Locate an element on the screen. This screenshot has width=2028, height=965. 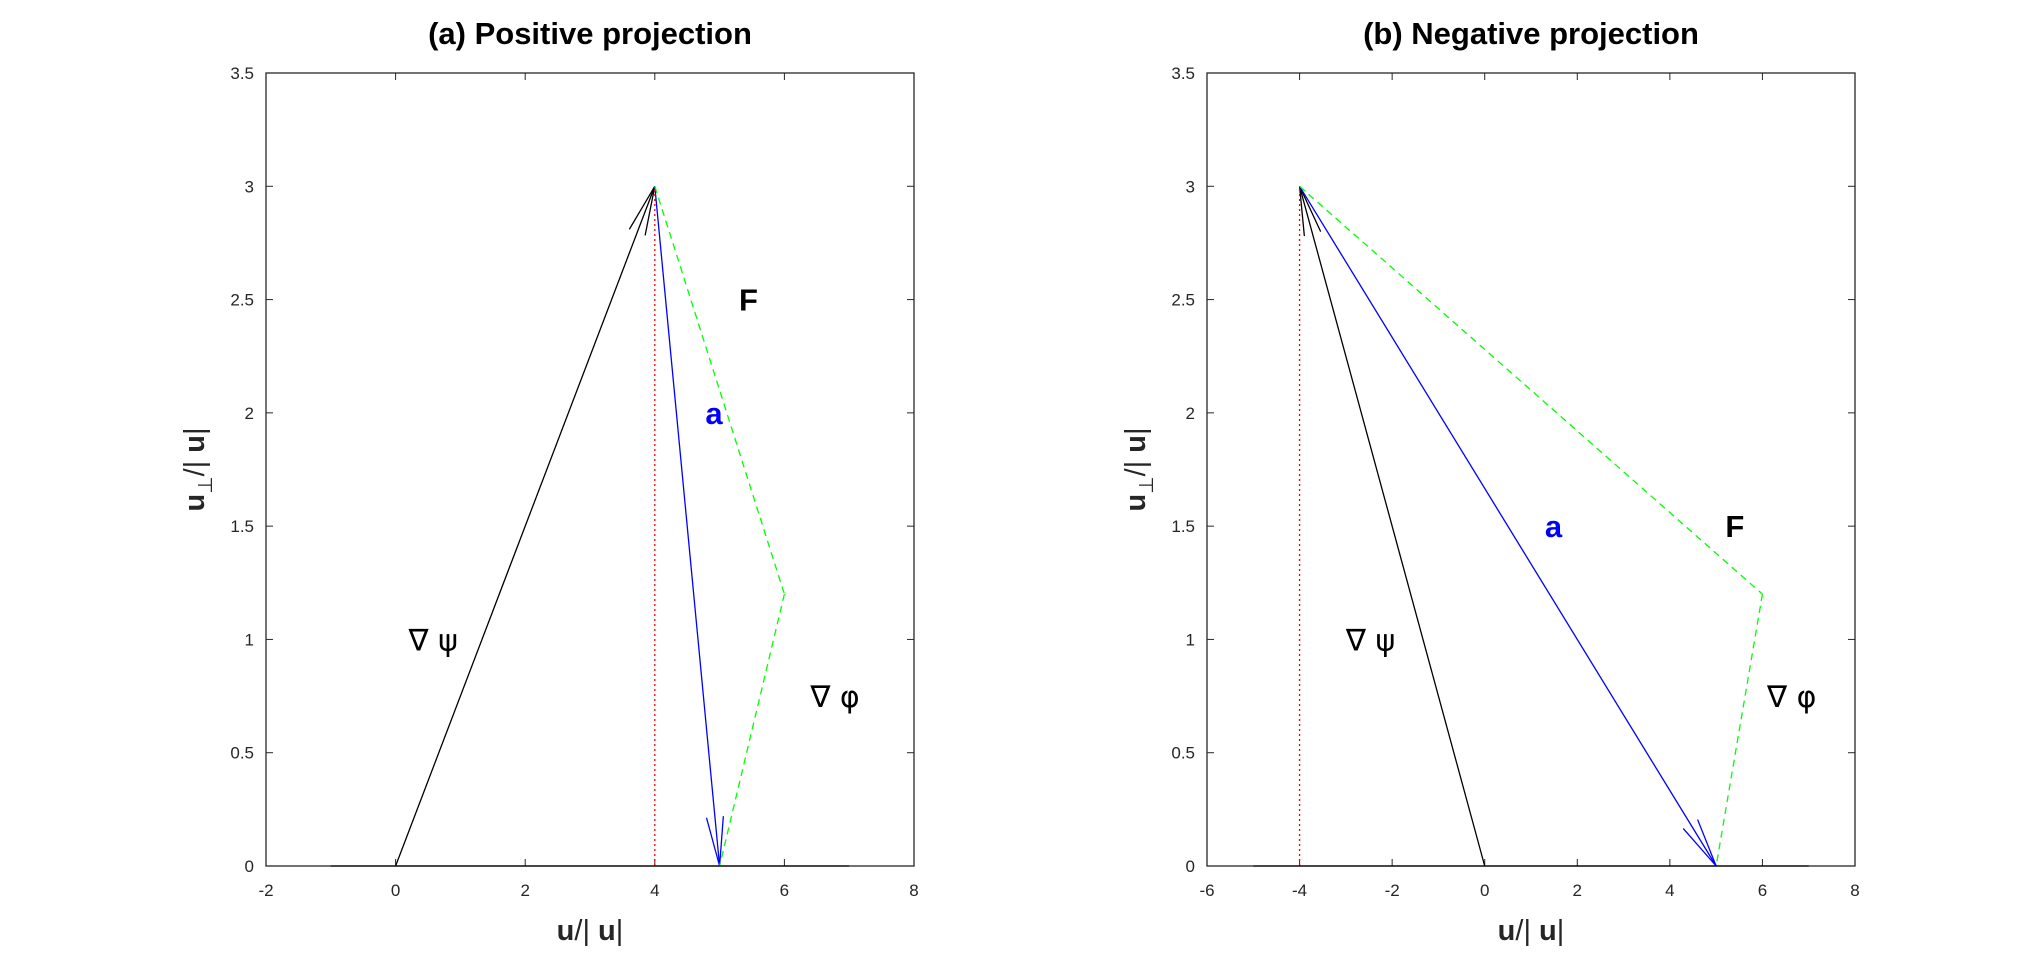
panel-a-series-grad_psi is located at coordinates (525, 526).